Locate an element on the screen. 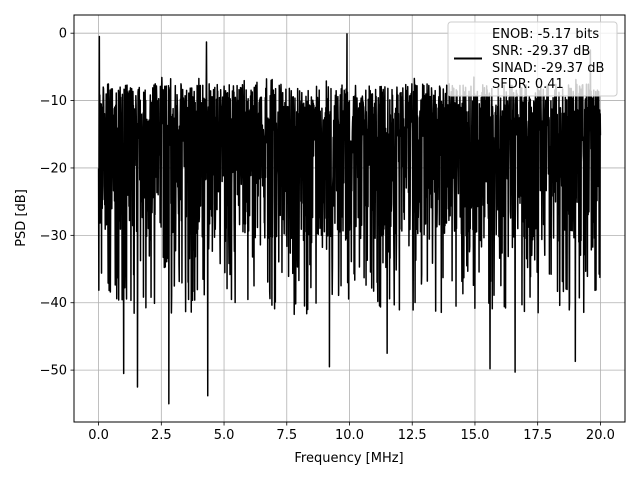 This screenshot has width=640, height=480. x-tick-label: 17.5 is located at coordinates (537, 435).